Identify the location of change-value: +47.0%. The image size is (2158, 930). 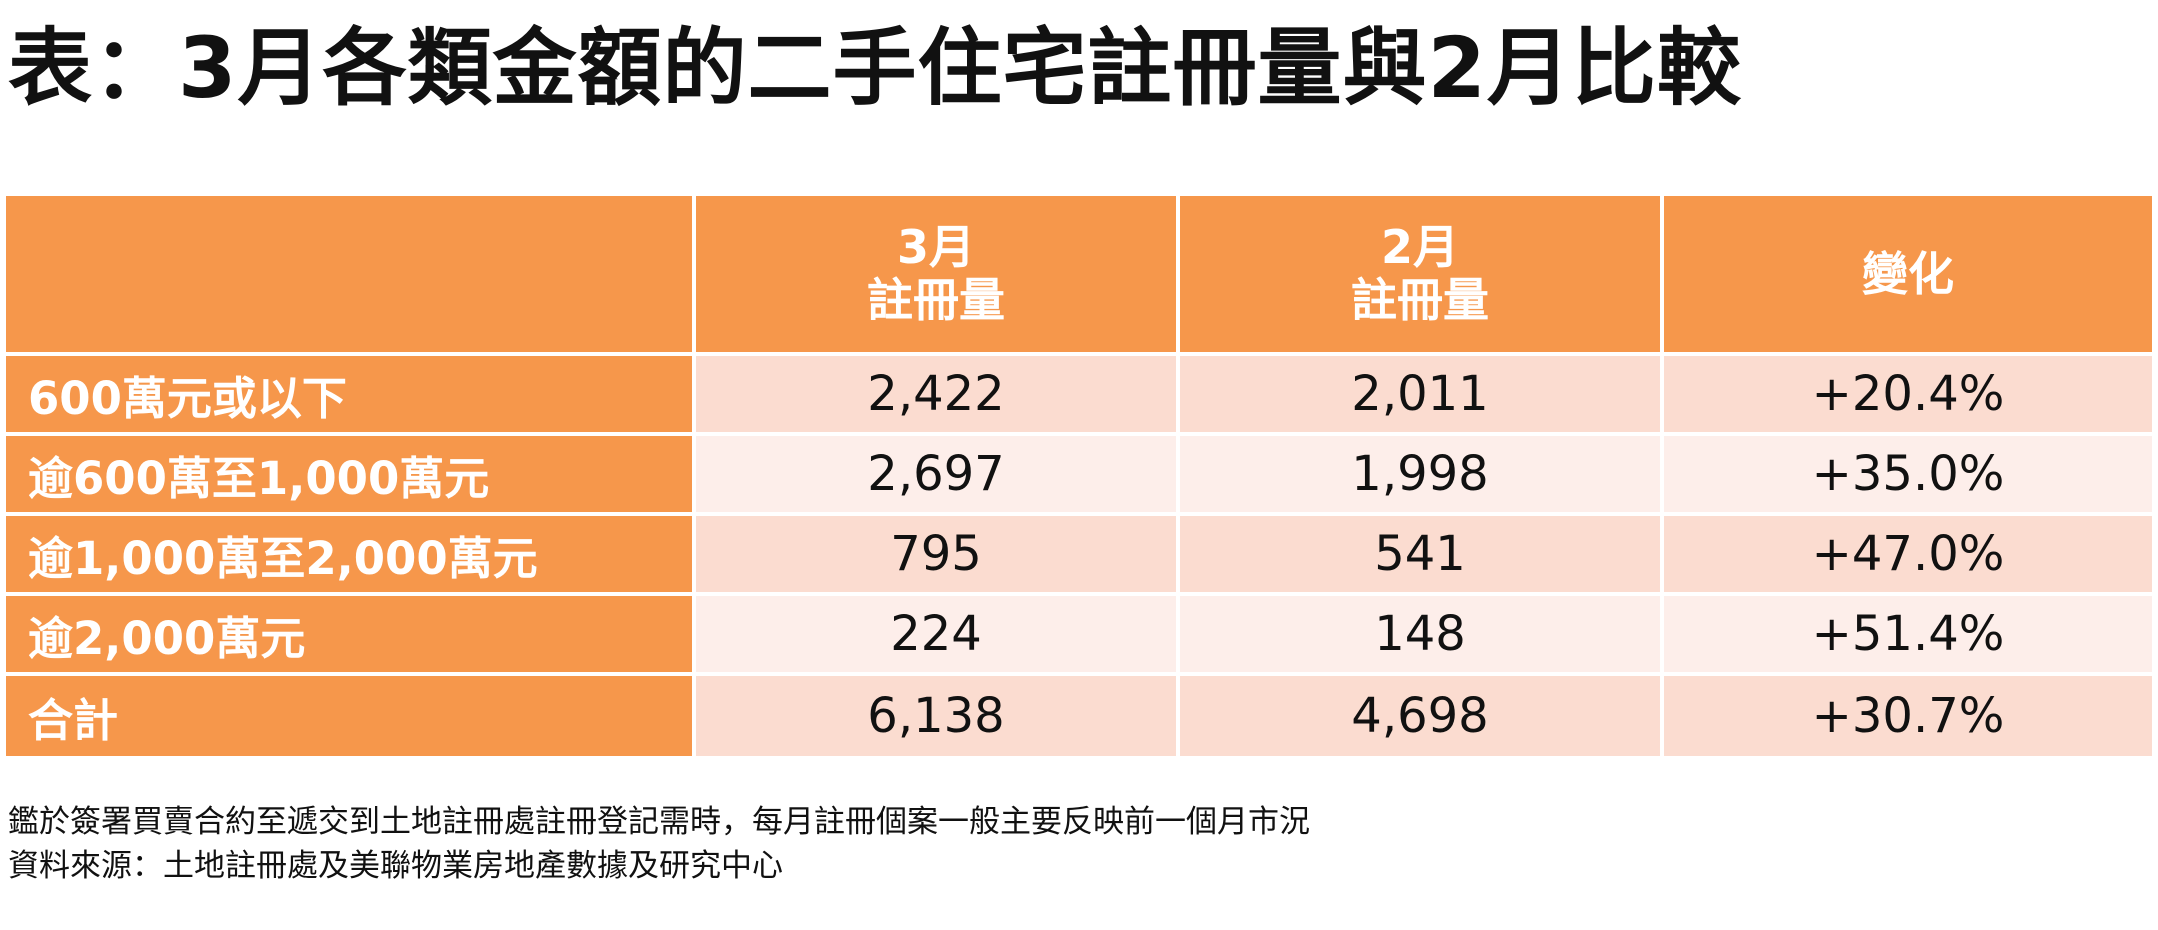
(1908, 556).